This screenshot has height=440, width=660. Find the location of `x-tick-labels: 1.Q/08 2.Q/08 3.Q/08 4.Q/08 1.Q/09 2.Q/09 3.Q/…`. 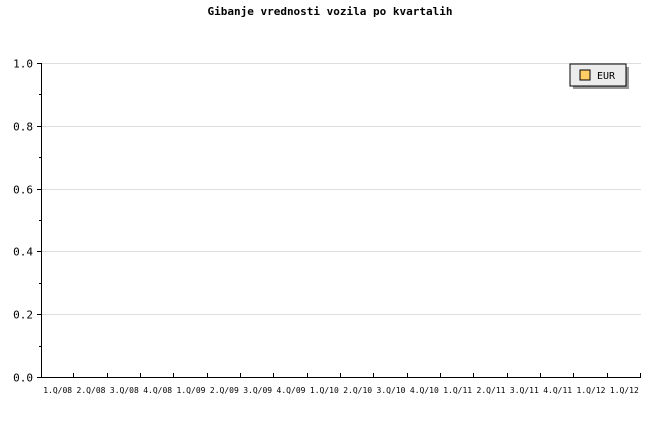

x-tick-labels: 1.Q/08 2.Q/08 3.Q/08 4.Q/08 1.Q/09 2.Q/09 3.Q/… is located at coordinates (341, 390).